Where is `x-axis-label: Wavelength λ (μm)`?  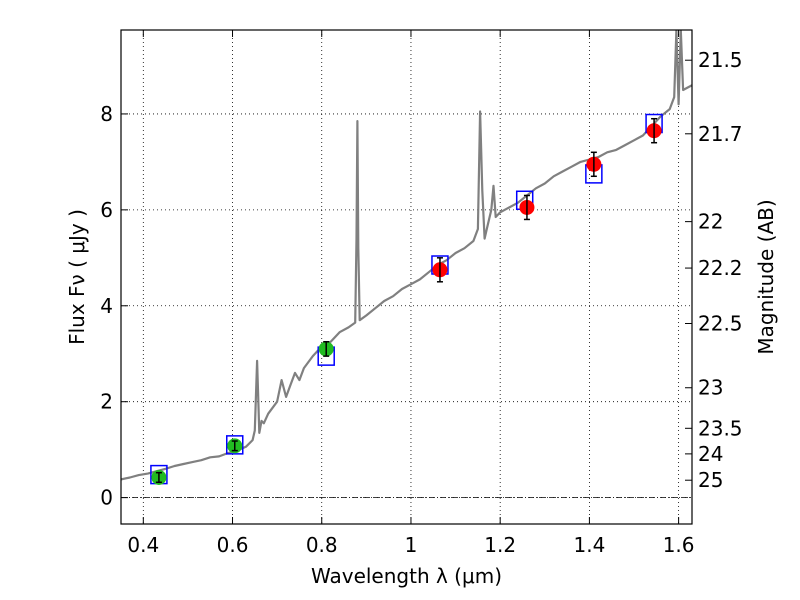 x-axis-label: Wavelength λ (μm) is located at coordinates (406, 576).